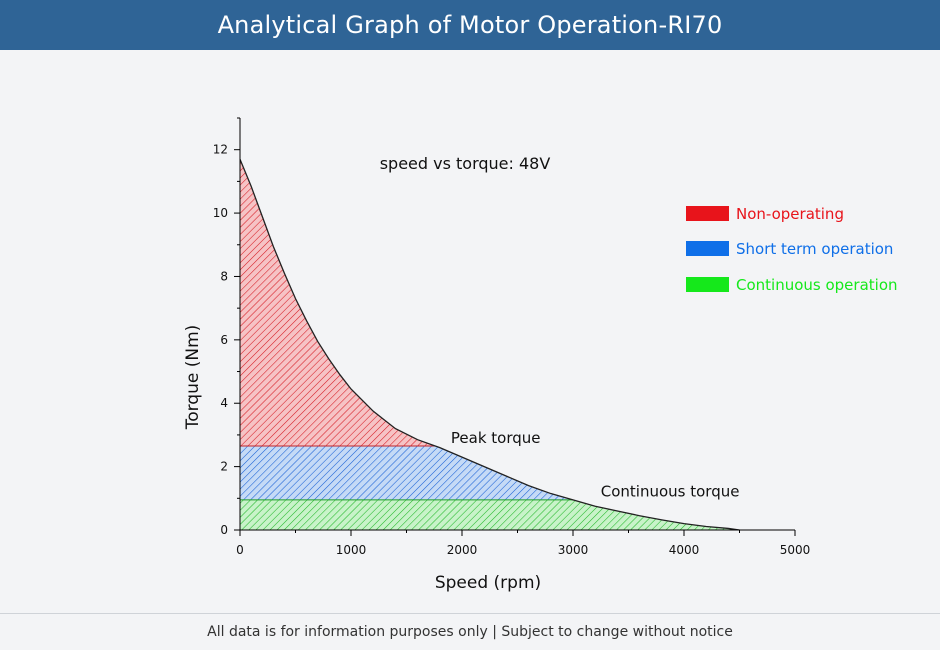 The height and width of the screenshot is (650, 940). What do you see at coordinates (338, 303) in the screenshot?
I see `non-operating-region` at bounding box center [338, 303].